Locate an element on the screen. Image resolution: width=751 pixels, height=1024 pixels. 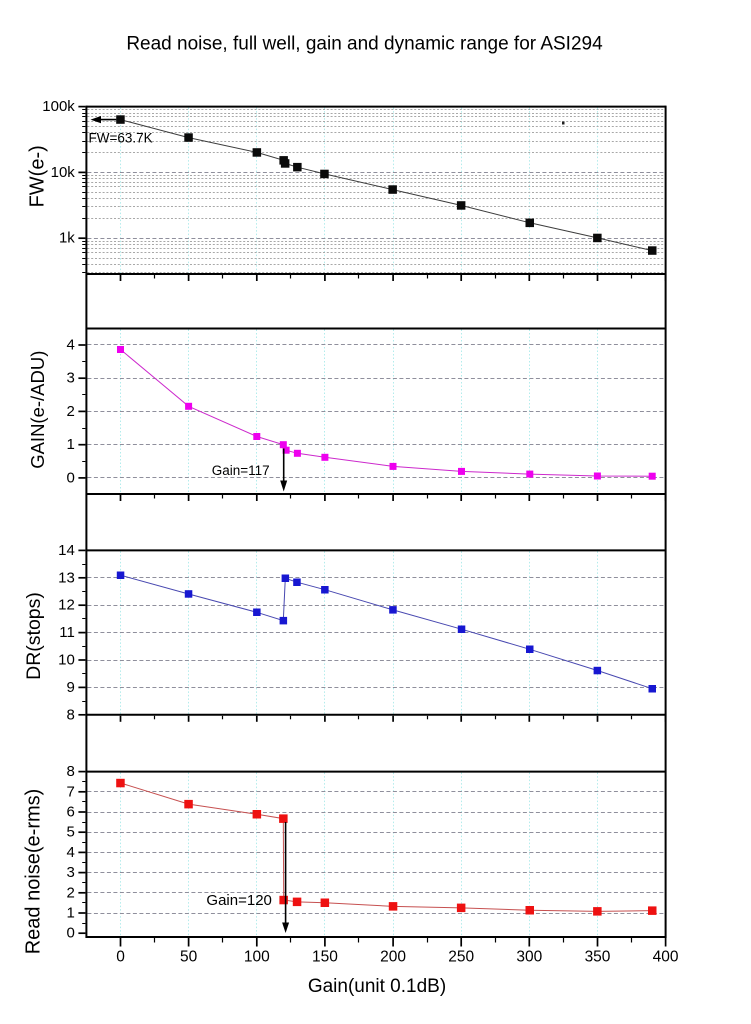
svg-text: 11 is located at coordinates (67, 632).